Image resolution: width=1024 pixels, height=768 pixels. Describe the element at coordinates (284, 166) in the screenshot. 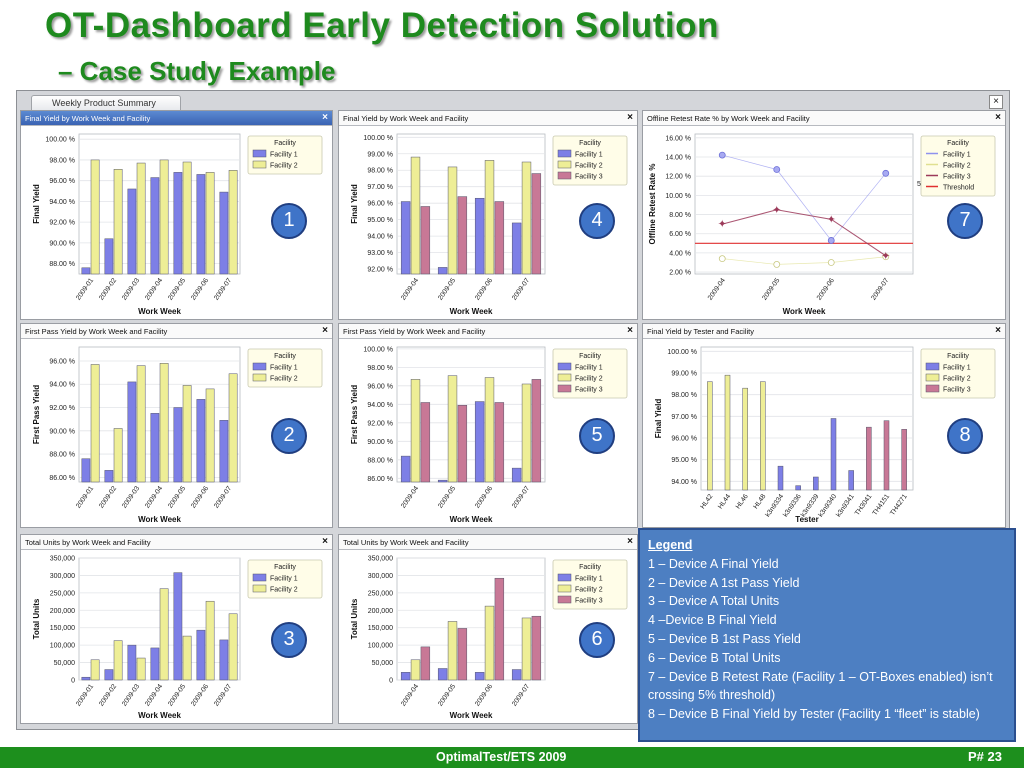

I see `legend-entry: Facility 2` at that location.